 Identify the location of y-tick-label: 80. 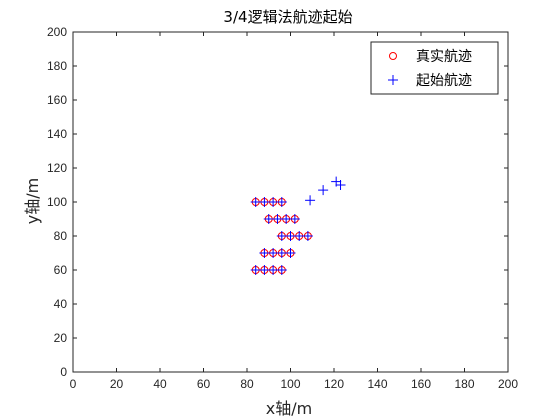
(61, 236).